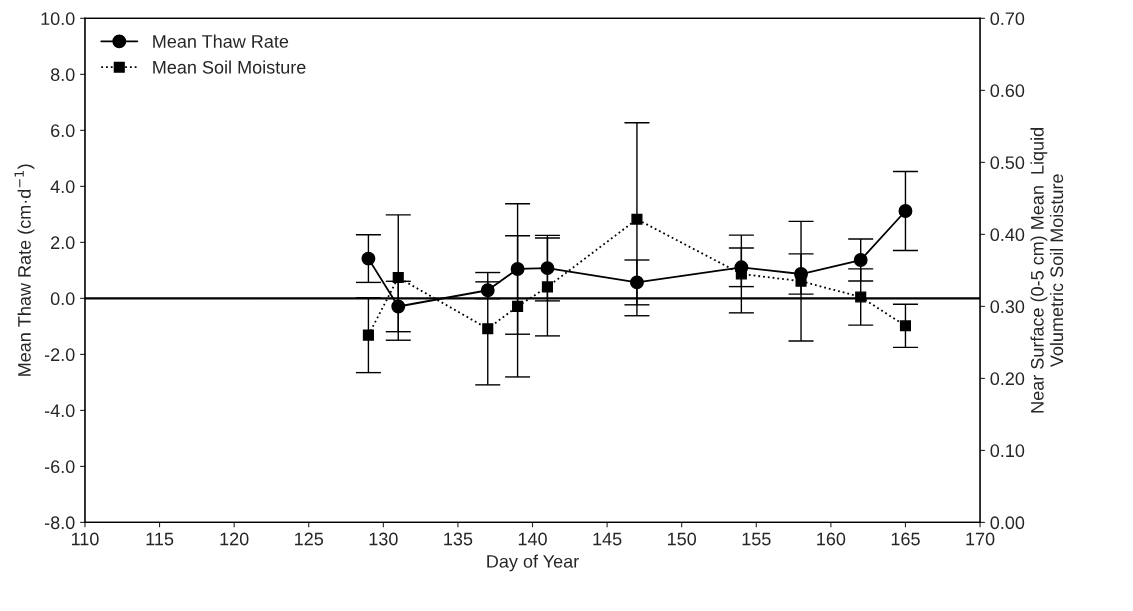 The height and width of the screenshot is (611, 1133). Describe the element at coordinates (1007, 523) in the screenshot. I see `y2-tick-label: 0.00` at that location.